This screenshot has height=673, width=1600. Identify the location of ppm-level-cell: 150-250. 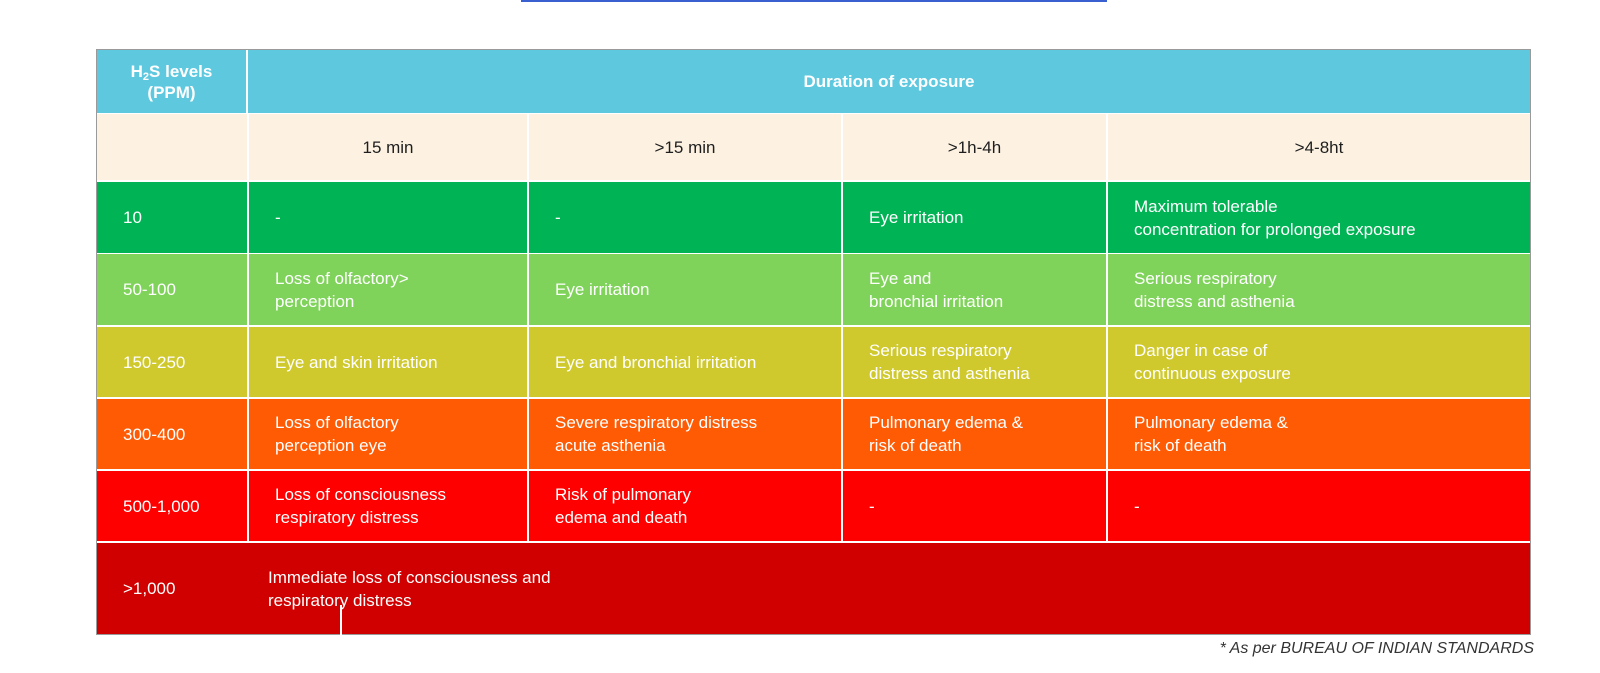
(172, 362).